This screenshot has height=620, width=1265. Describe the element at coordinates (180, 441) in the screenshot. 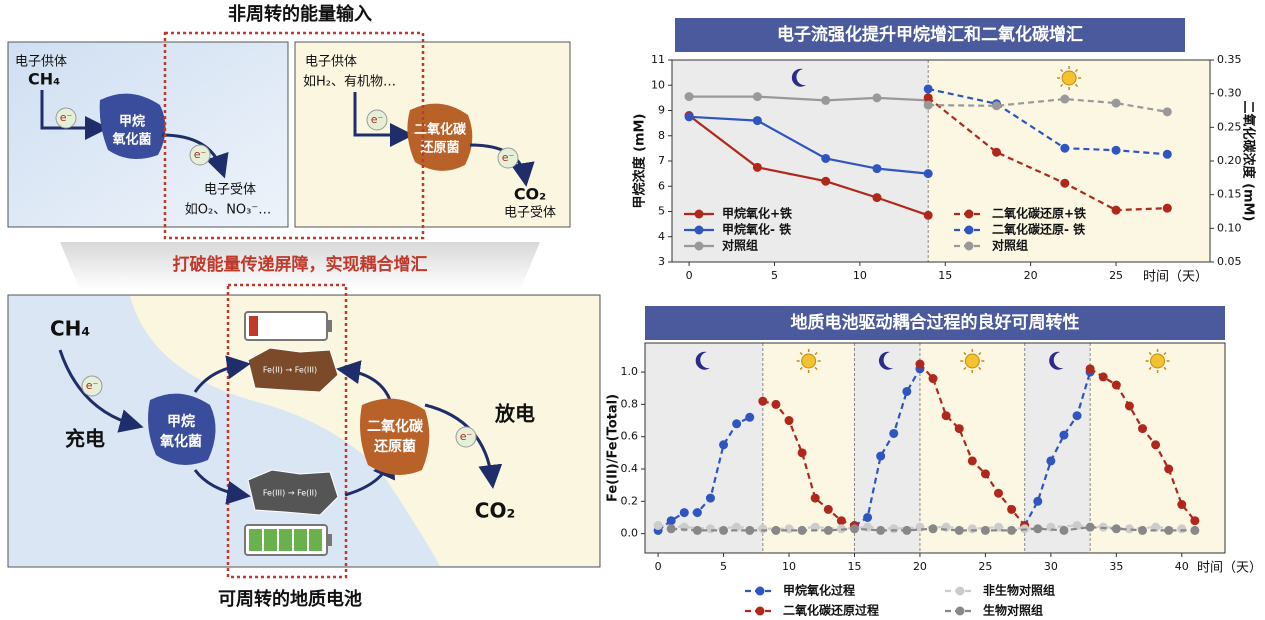

I see `microbe-label: 氧化菌` at that location.